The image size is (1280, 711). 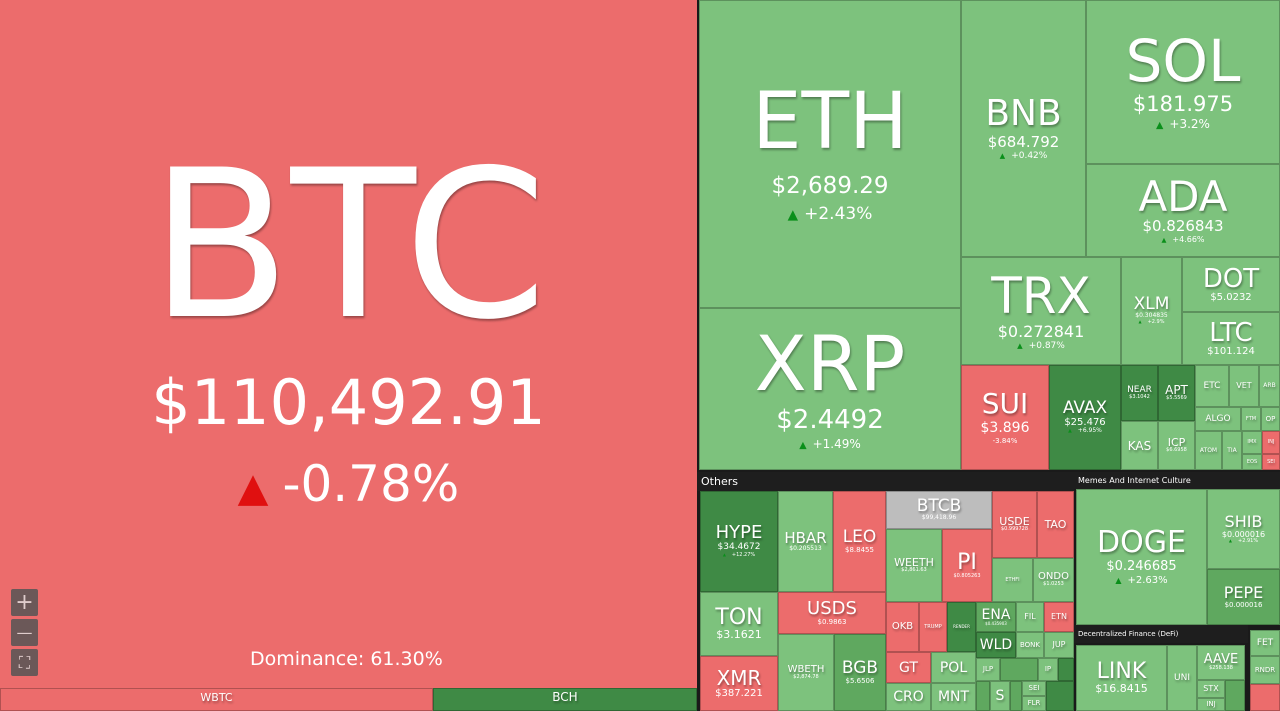 What do you see at coordinates (1151, 304) in the screenshot?
I see `xlm-symbol: XLM` at bounding box center [1151, 304].